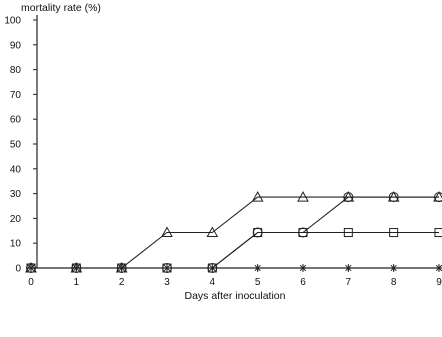 Image resolution: width=442 pixels, height=337 pixels. Describe the element at coordinates (31, 282) in the screenshot. I see `x-tick-label: 0` at that location.